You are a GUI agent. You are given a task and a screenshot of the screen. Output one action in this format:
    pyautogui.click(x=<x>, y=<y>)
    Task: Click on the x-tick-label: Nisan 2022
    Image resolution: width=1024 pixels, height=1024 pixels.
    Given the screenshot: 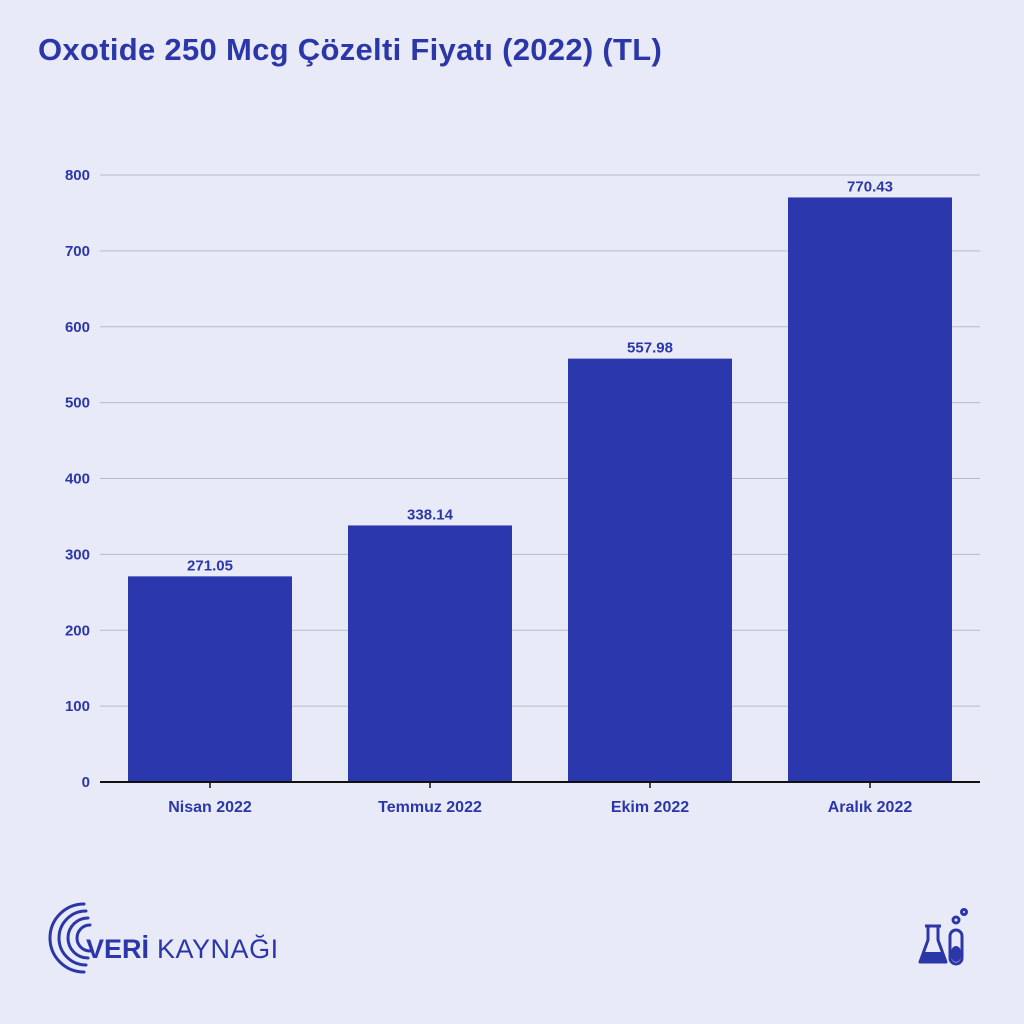 What is the action you would take?
    pyautogui.click(x=210, y=807)
    